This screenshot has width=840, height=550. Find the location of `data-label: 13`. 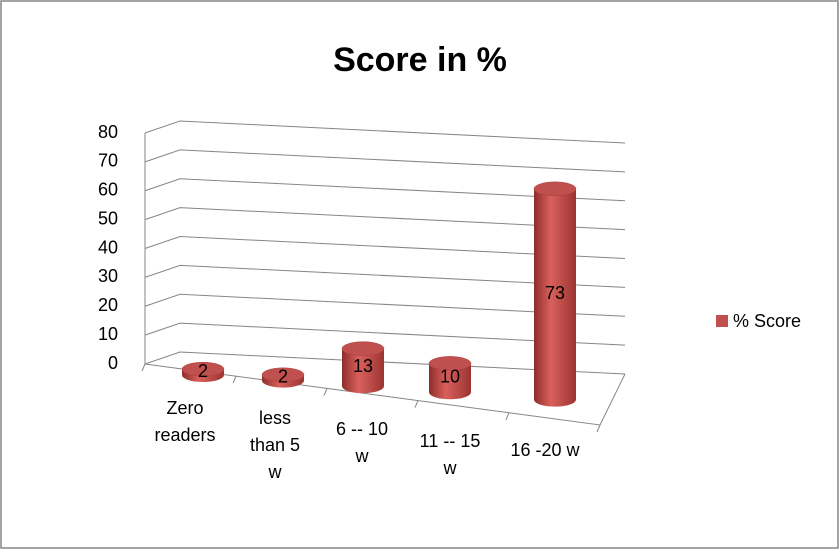

data-label: 13 is located at coordinates (363, 366).